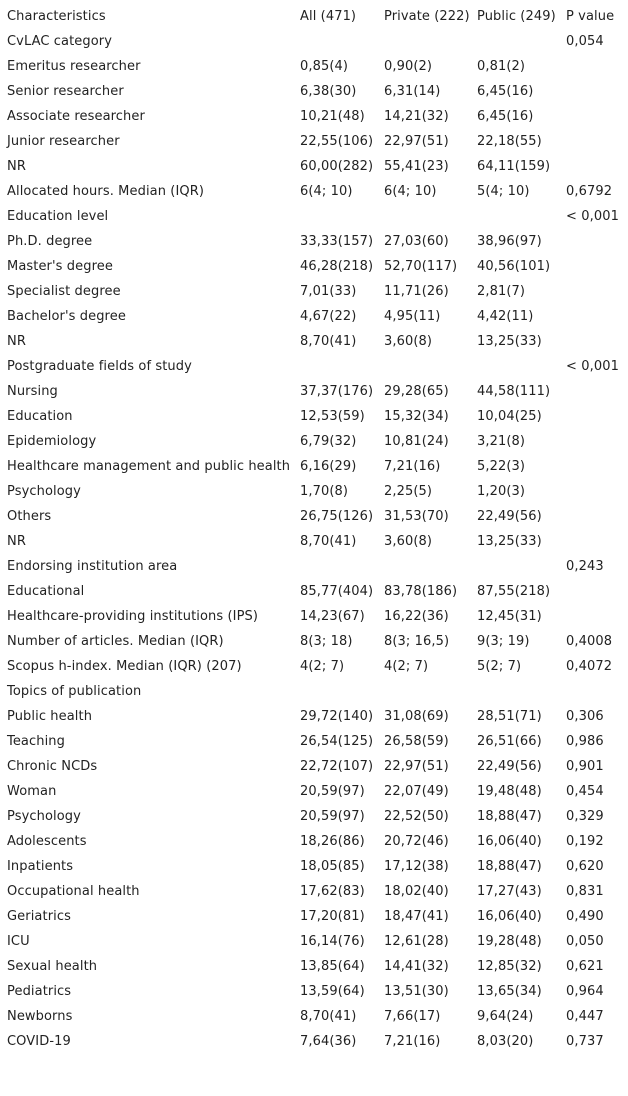 Image resolution: width=628 pixels, height=1096 pixels. I want to click on cell-all: 20,59(97), so click(332, 816).